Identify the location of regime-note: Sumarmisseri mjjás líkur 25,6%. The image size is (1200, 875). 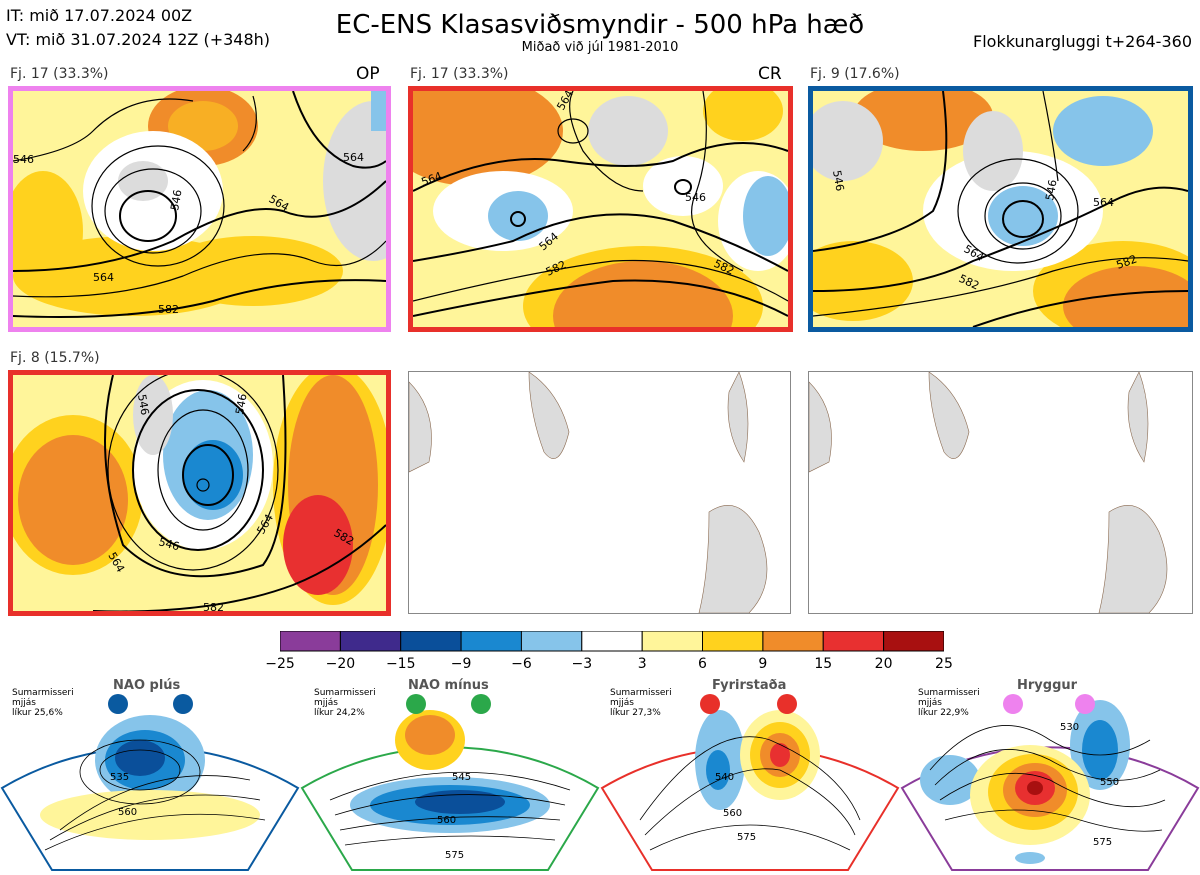
(43, 703).